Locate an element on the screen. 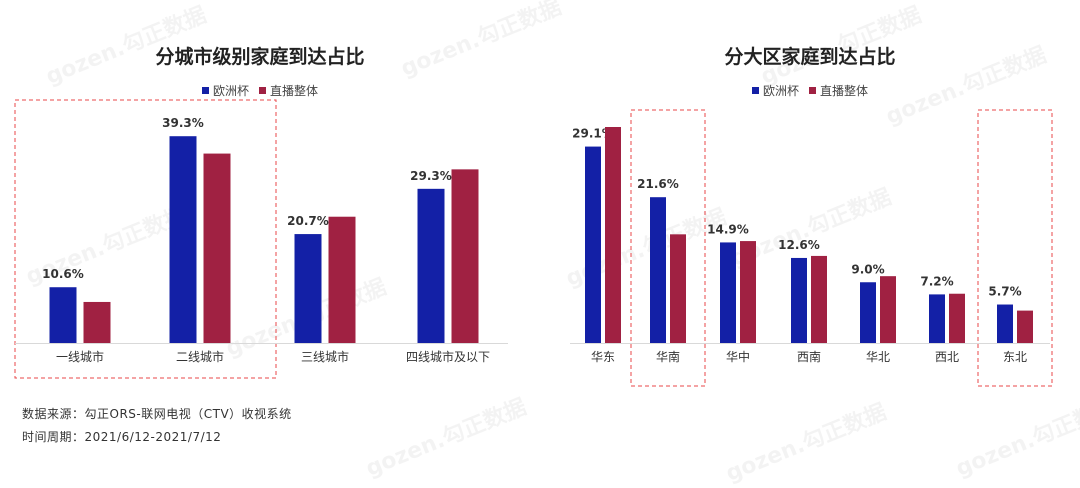 The width and height of the screenshot is (1080, 488). city-tier-legend: 欧洲杯 直播整体 is located at coordinates (260, 90).